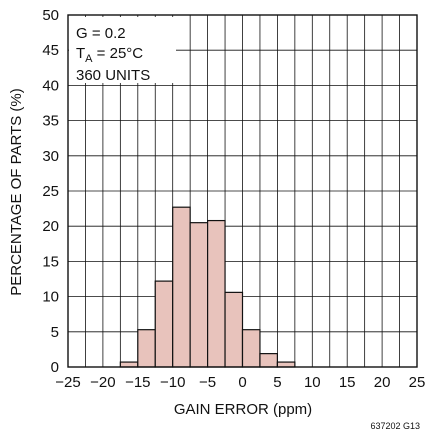 The image size is (429, 435). I want to click on annotation-temperature: TA = 25°C, so click(109, 55).